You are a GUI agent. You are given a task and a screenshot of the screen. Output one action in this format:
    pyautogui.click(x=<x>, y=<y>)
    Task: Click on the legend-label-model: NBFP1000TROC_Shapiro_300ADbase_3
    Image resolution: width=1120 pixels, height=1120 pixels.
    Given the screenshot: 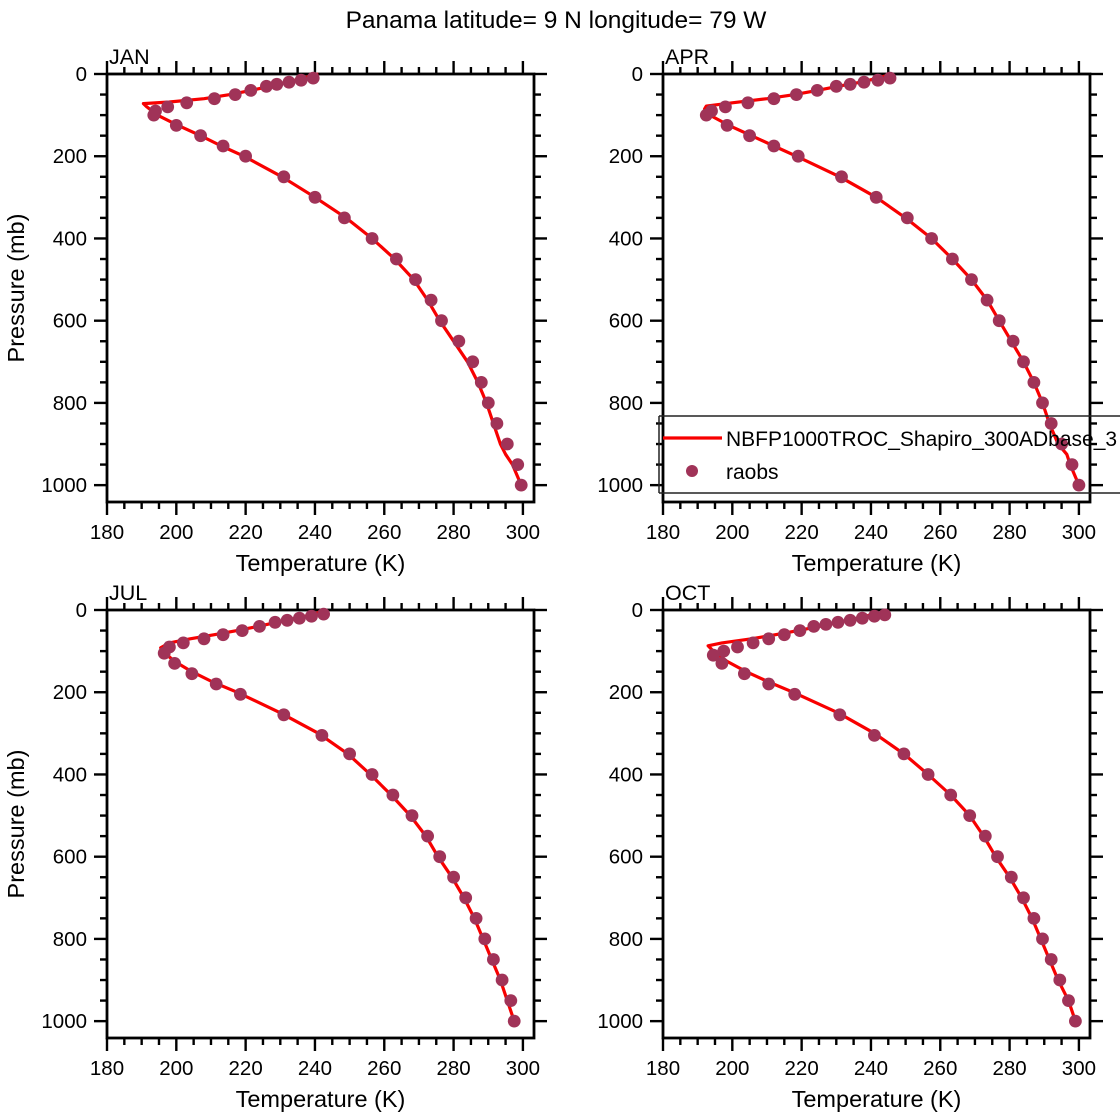 What is the action you would take?
    pyautogui.click(x=921, y=439)
    